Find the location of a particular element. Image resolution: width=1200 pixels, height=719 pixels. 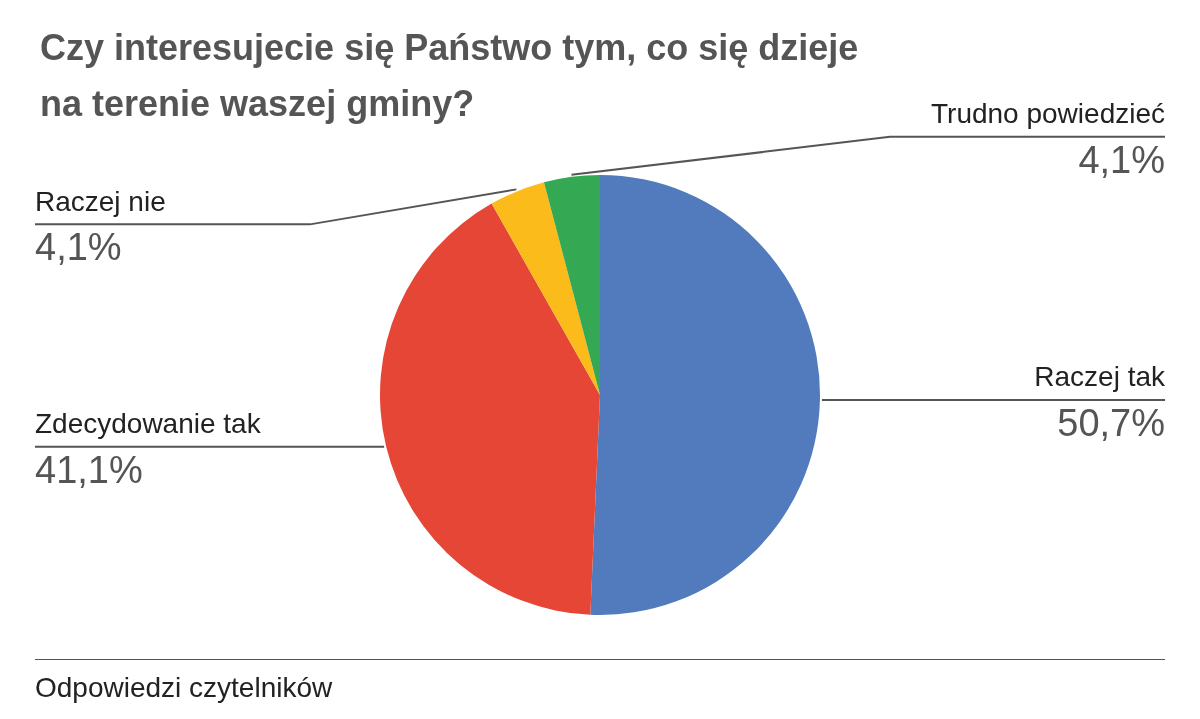

slice-label: Raczej nie is located at coordinates (100, 201).